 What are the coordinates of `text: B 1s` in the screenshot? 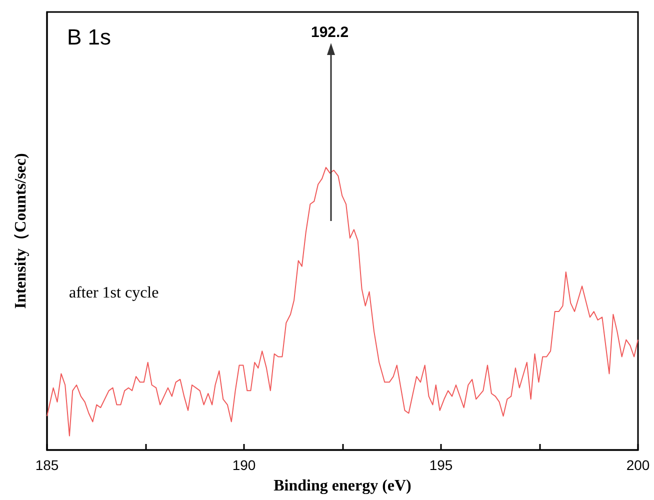 It's located at (89, 37).